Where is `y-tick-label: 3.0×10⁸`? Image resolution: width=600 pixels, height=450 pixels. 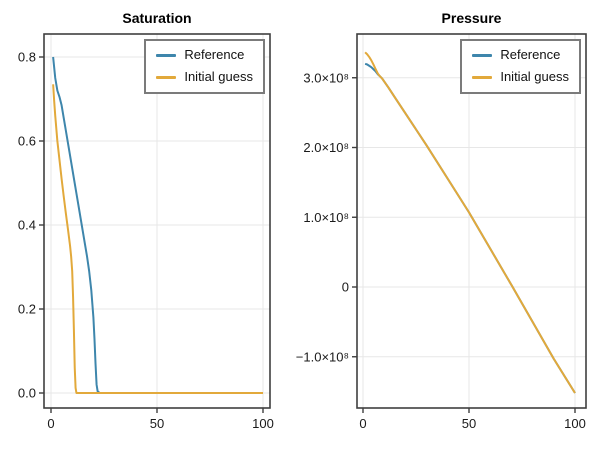 y-tick-label: 3.0×10⁸ is located at coordinates (326, 77).